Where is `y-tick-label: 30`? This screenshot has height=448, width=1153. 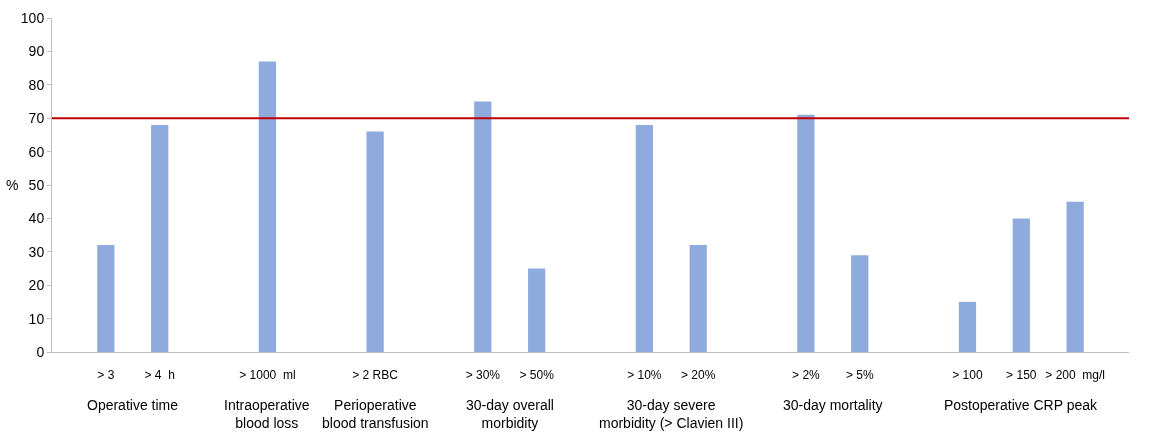
y-tick-label: 30 is located at coordinates (36, 251).